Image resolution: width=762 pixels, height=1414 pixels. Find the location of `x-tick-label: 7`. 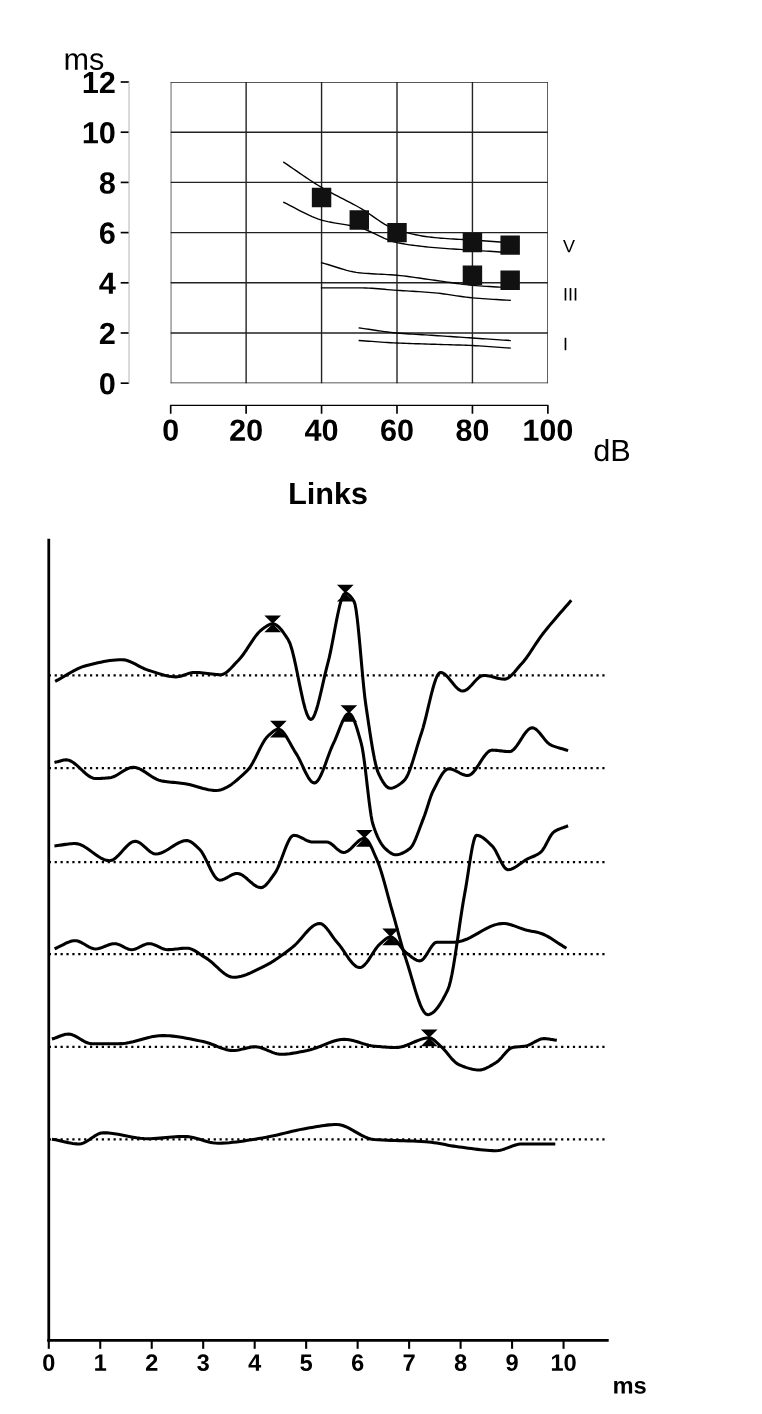

x-tick-label: 7 is located at coordinates (409, 1362).